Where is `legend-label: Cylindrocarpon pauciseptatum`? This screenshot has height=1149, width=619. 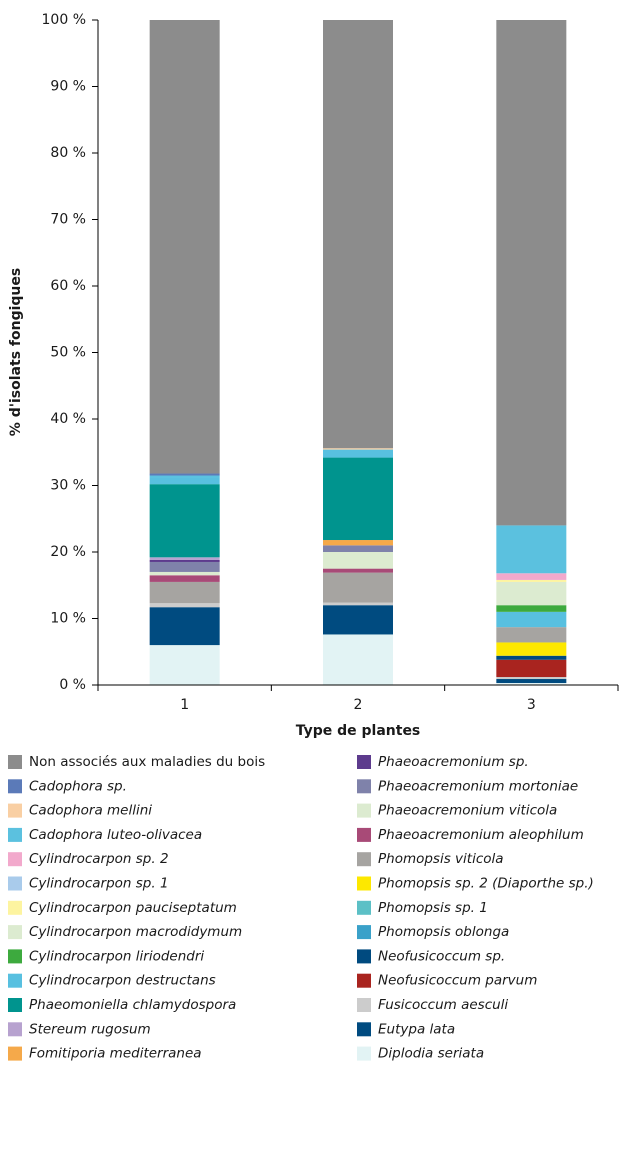
legend-label: Cylindrocarpon pauciseptatum is located at coordinates (133, 908).